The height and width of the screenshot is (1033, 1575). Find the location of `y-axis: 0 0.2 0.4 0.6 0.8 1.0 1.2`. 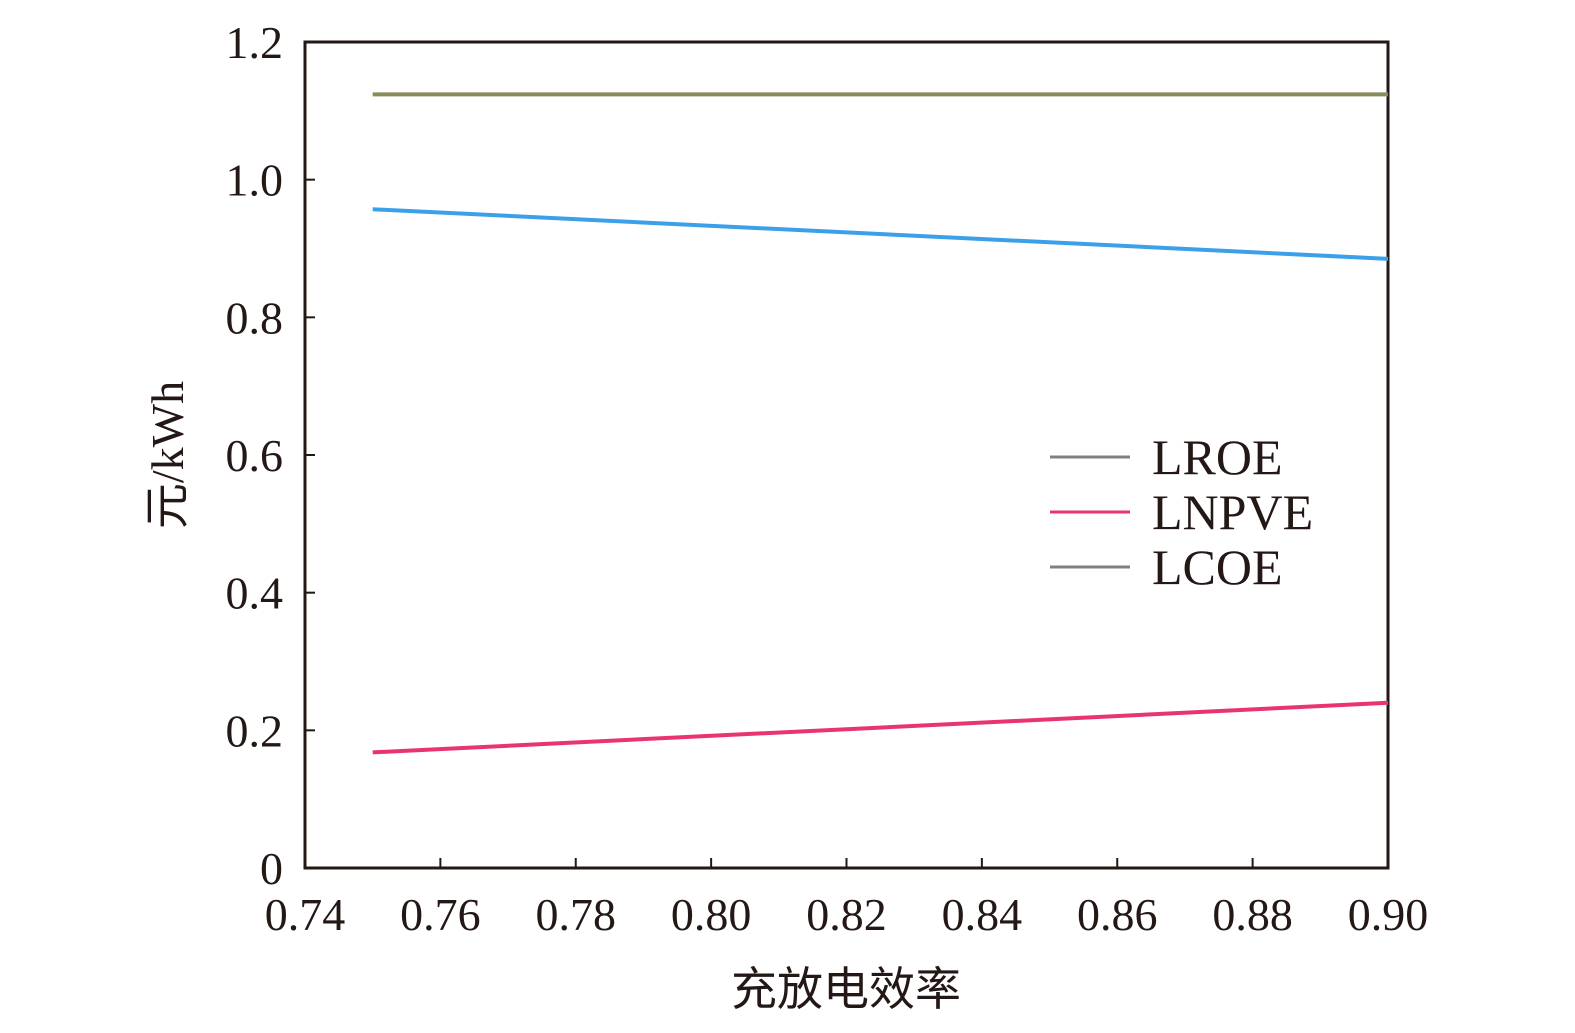

y-axis: 0 0.2 0.4 0.6 0.8 1.0 1.2 is located at coordinates (270, 455).